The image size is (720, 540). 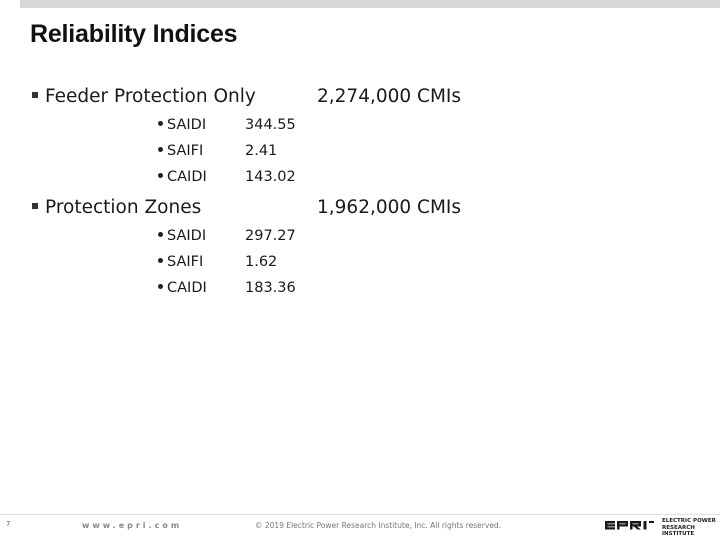 I want to click on metric-value: 183.36, so click(x=270, y=288).